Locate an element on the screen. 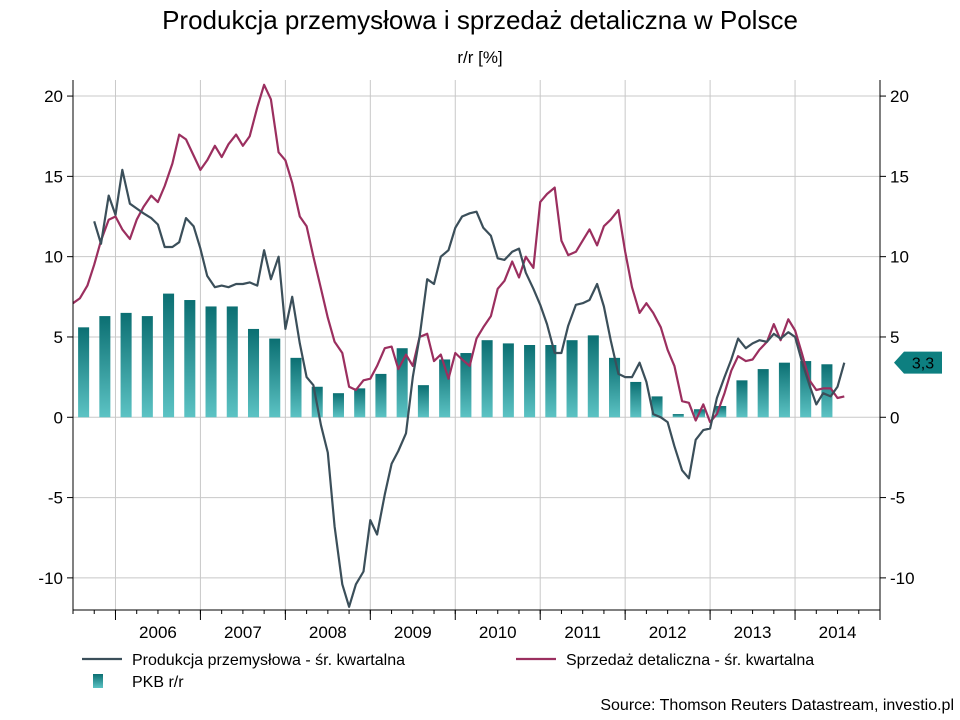 This screenshot has width=960, height=720. x-tick-label: 2009 is located at coordinates (413, 632).